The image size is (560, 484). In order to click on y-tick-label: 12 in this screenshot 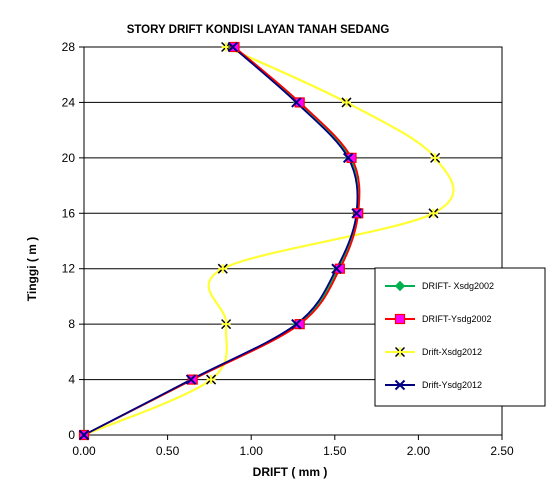, I will do `click(69, 269)`.